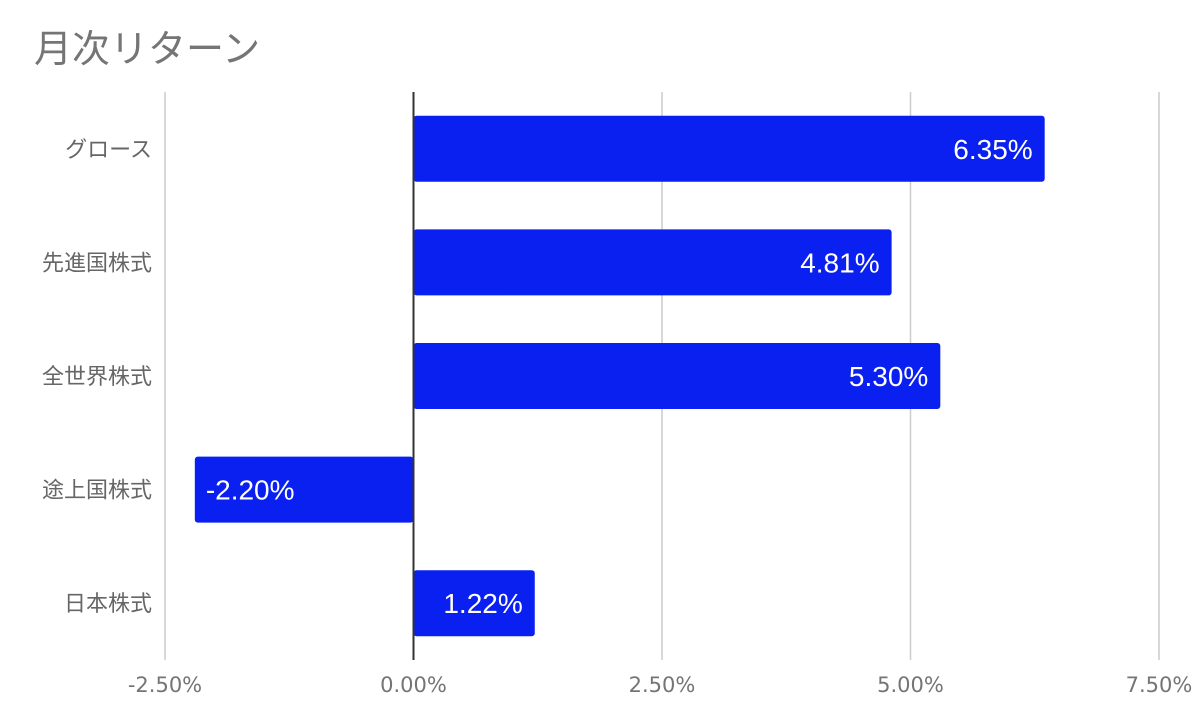  I want to click on category-label: 日本株式, so click(108, 604).